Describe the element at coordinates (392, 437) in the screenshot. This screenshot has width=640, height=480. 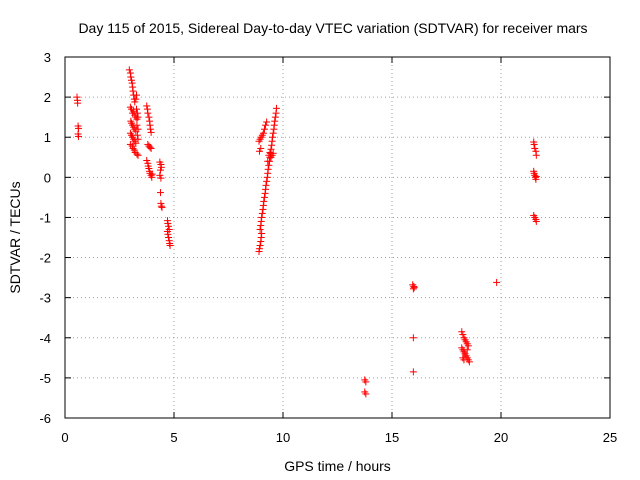
I see `x-tick-label: 15` at that location.